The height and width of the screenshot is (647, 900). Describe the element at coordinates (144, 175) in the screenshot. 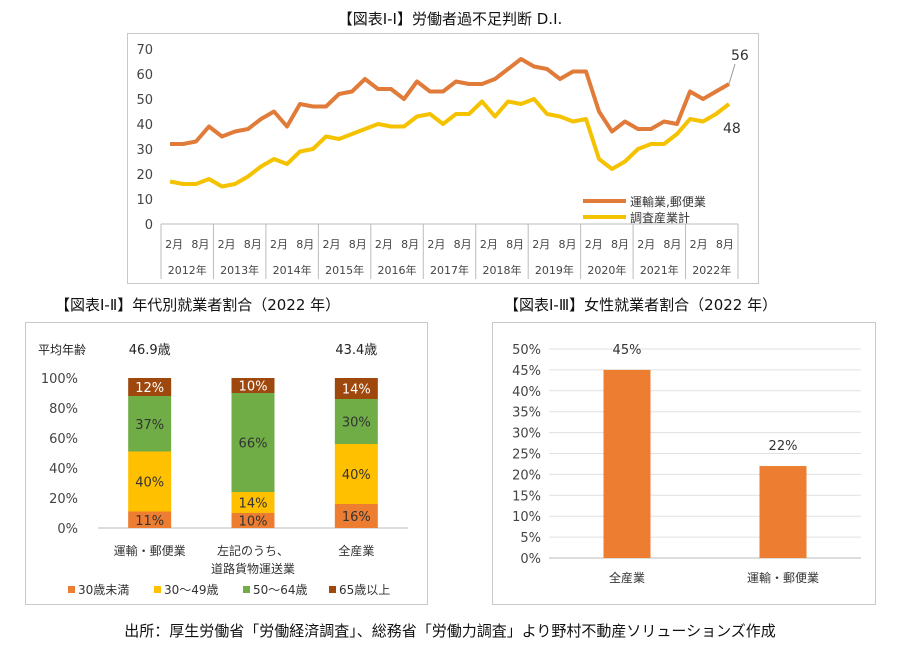

I see `y-tick-label: 20` at that location.